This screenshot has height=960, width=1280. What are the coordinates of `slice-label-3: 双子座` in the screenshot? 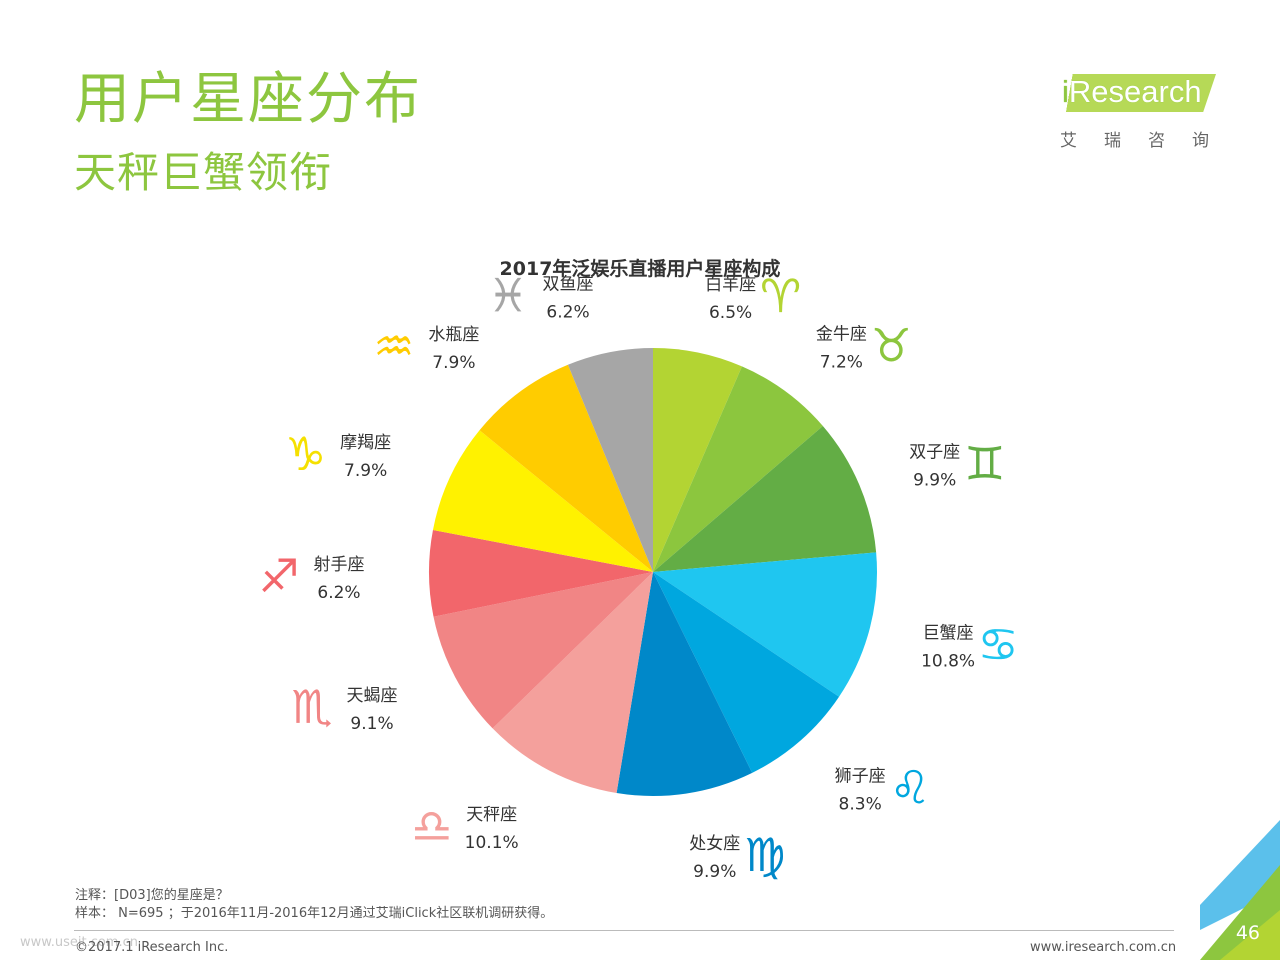 It's located at (934, 453).